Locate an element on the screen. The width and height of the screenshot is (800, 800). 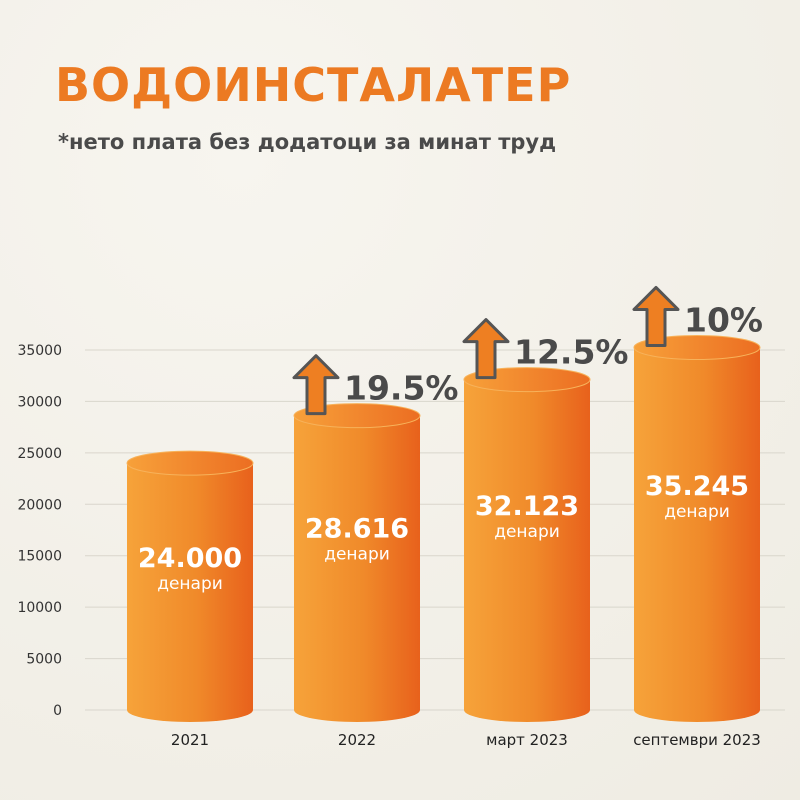
increase-percent-label: 12.5% is located at coordinates (571, 352).